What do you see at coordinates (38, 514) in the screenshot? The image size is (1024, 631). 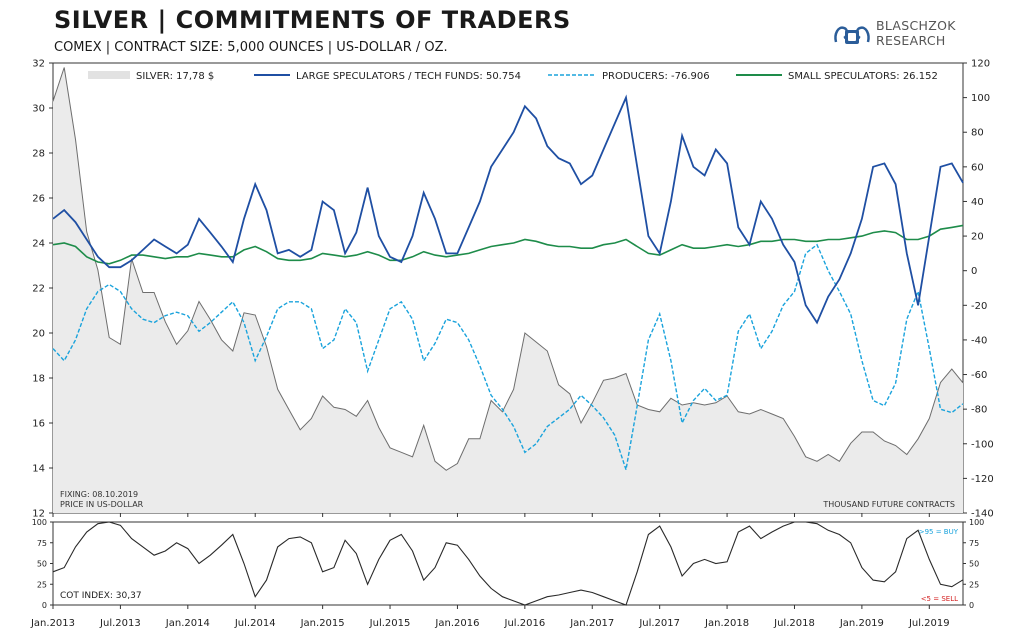 I see `left-axis-tick-label: 12` at bounding box center [38, 514].